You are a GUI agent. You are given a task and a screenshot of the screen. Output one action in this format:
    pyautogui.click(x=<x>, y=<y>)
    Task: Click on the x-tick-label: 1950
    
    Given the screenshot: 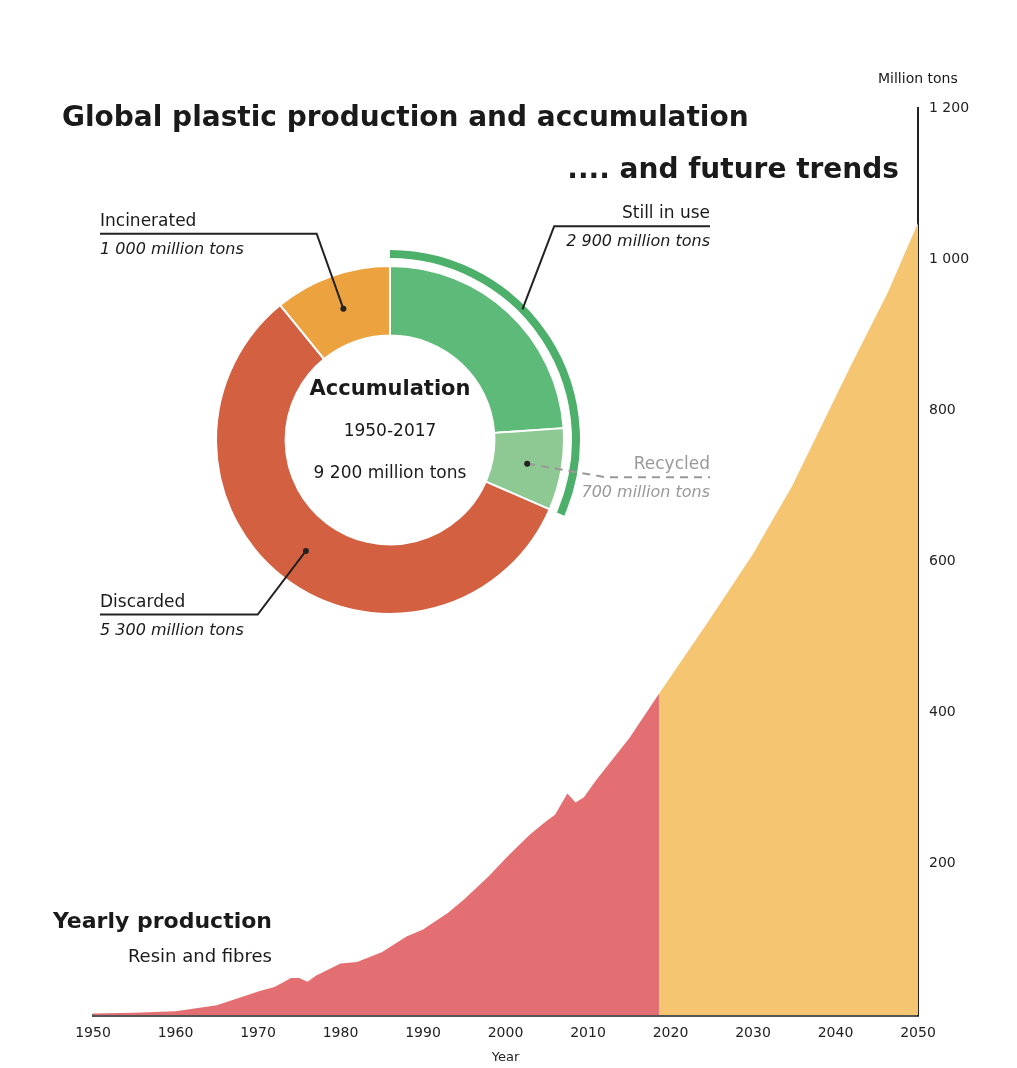 What is the action you would take?
    pyautogui.click(x=93, y=1032)
    